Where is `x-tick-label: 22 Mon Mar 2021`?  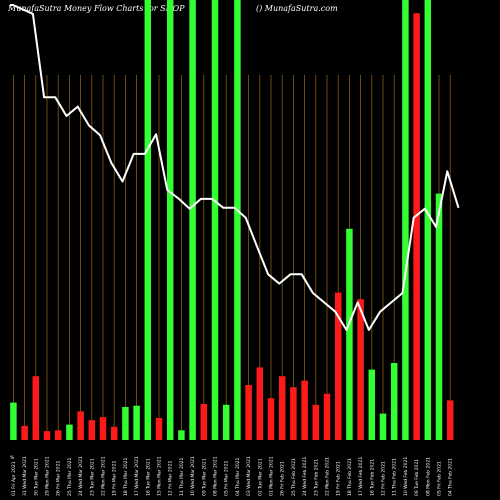
x-tick-label: 22 Mon Mar 2021 is located at coordinates (104, 476).